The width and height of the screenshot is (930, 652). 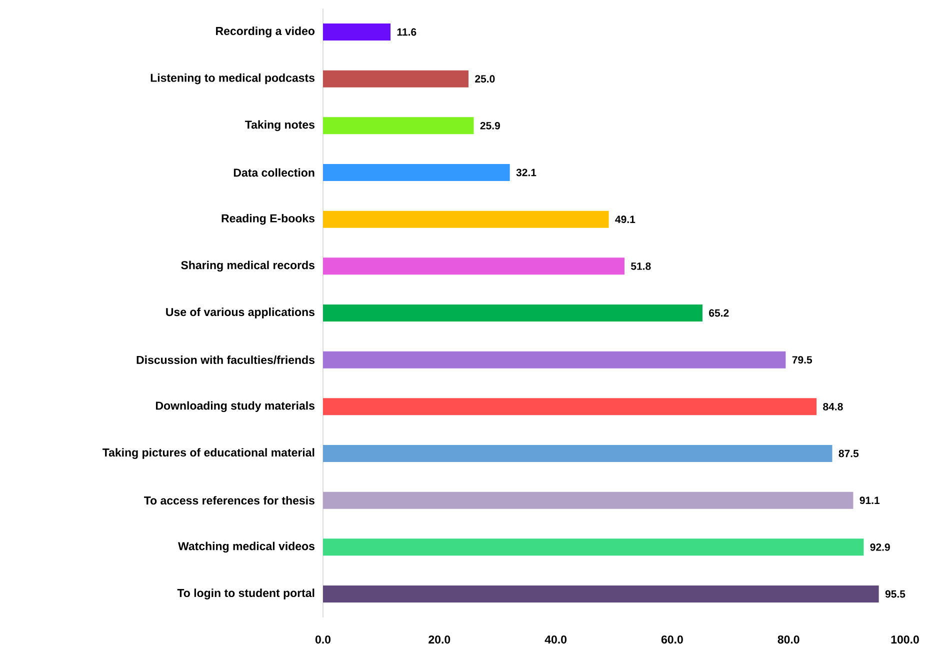 I want to click on x-tick-label: 80.0, so click(x=789, y=639).